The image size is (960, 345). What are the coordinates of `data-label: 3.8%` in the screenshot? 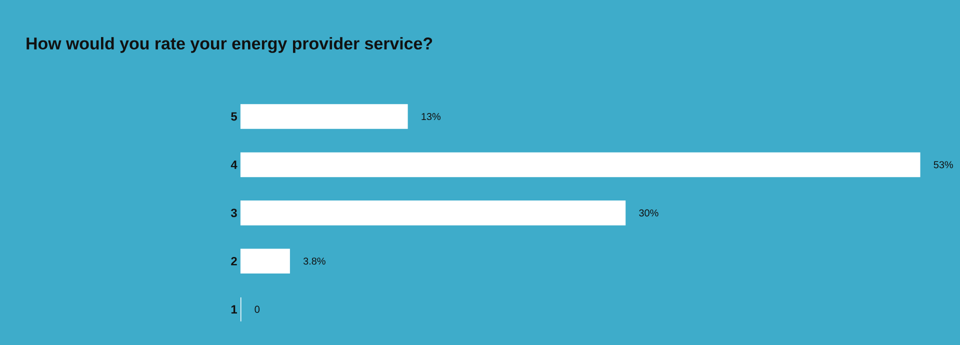 It's located at (314, 261).